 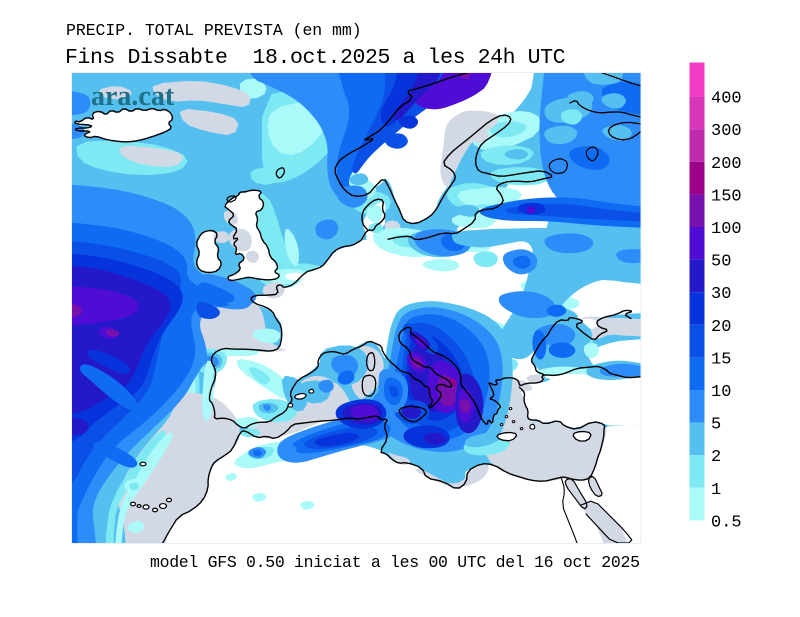 I want to click on svg-text: 300, so click(x=726, y=131).